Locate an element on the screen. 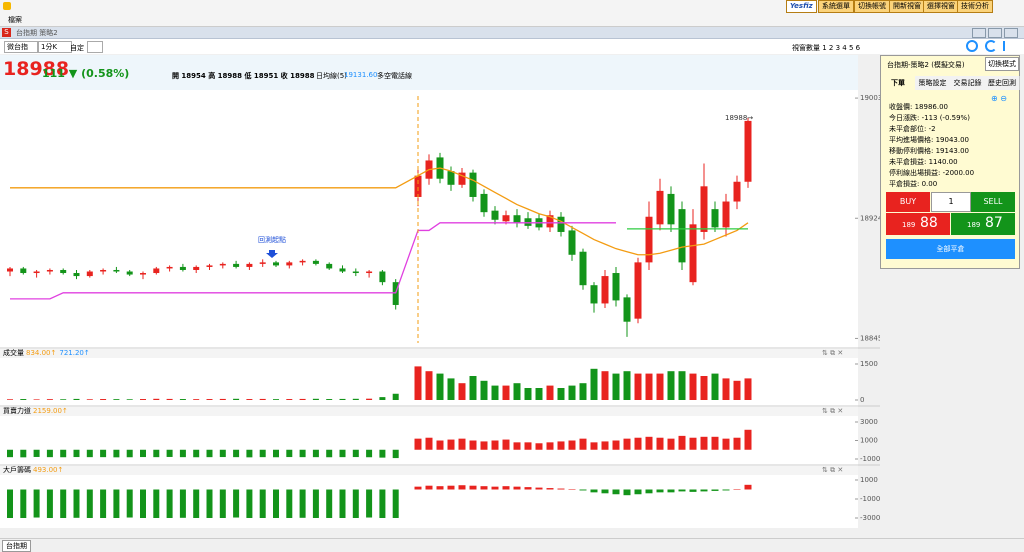 The height and width of the screenshot is (552, 1024). menu-file: 檔案 is located at coordinates (15, 20).